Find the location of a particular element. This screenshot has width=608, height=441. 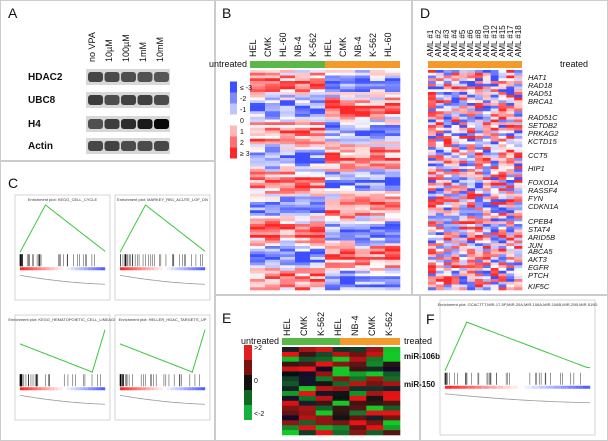

legend-swatch is located at coordinates (233, 98).